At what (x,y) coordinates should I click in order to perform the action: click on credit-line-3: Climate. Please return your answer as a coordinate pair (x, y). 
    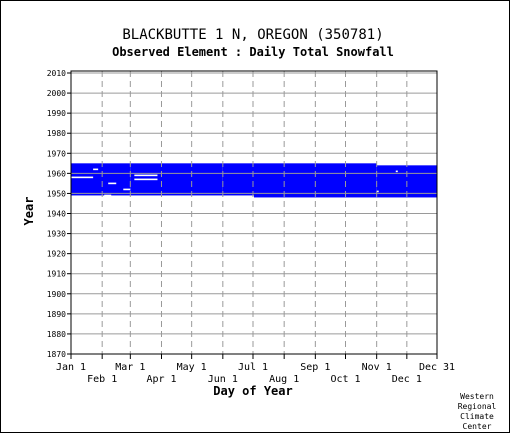
    Looking at the image, I should click on (477, 416).